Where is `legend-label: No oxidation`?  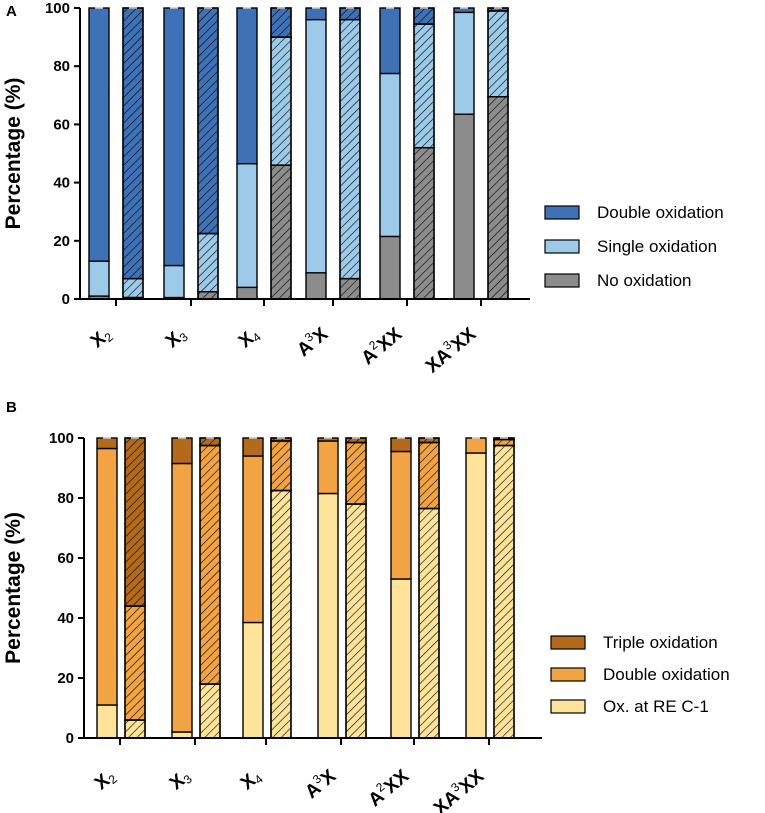
legend-label: No oxidation is located at coordinates (644, 280).